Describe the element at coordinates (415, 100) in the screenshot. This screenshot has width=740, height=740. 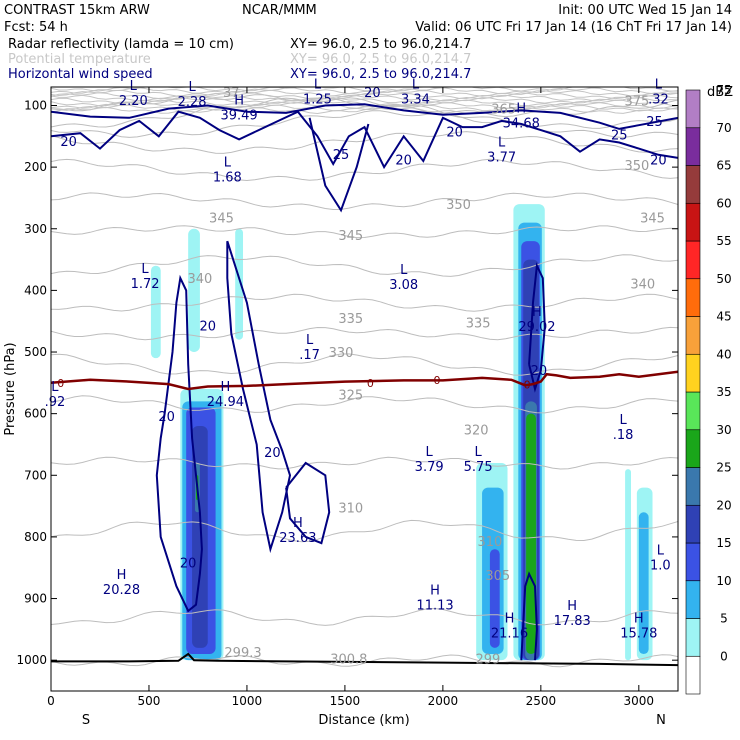
I see `extremum-value: 3.34` at that location.